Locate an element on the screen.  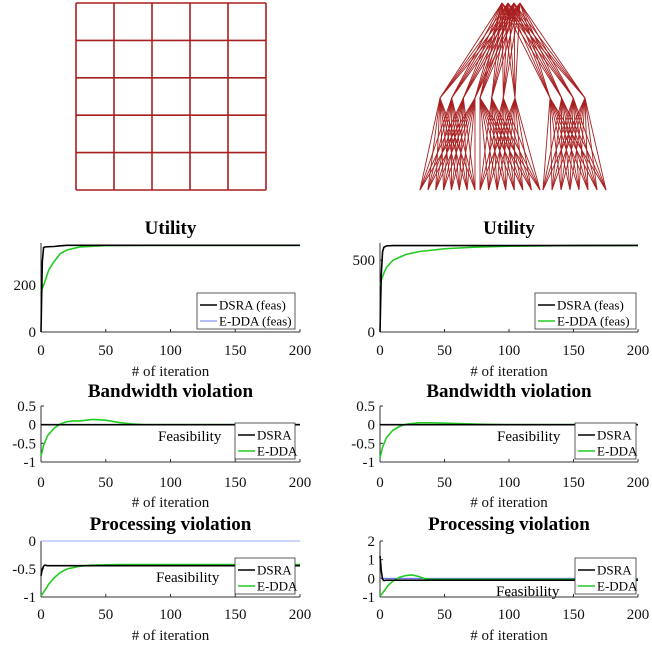
y-tick-label: 500 is located at coordinates (364, 261).